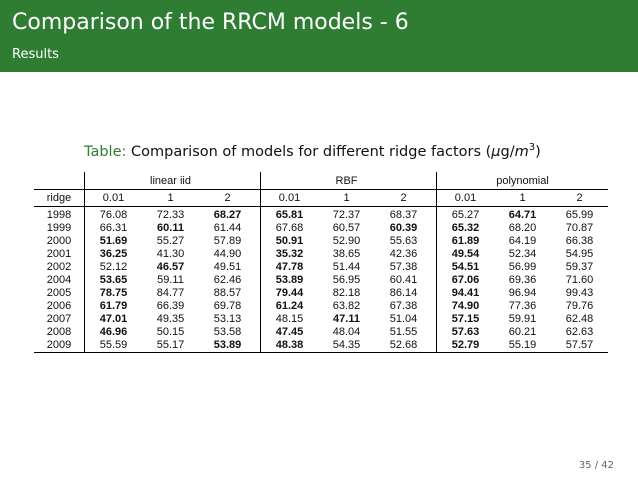  What do you see at coordinates (289, 254) in the screenshot?
I see `best-value: 35.32` at bounding box center [289, 254].